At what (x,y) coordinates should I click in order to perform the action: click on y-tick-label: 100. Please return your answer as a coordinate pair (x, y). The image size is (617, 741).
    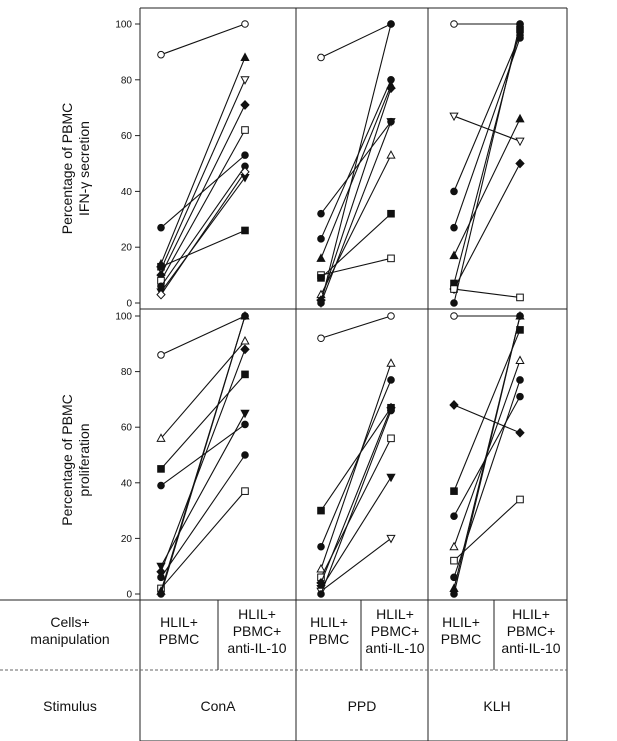
    Looking at the image, I should click on (123, 25).